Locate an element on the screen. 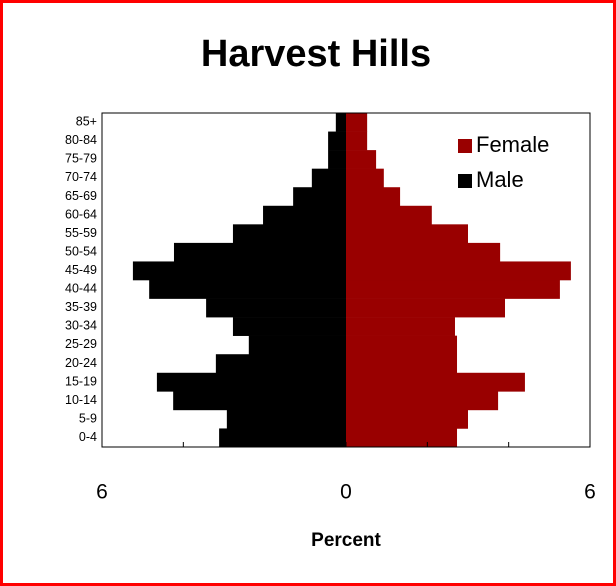  y-tick-label: 30-34 is located at coordinates (81, 326).